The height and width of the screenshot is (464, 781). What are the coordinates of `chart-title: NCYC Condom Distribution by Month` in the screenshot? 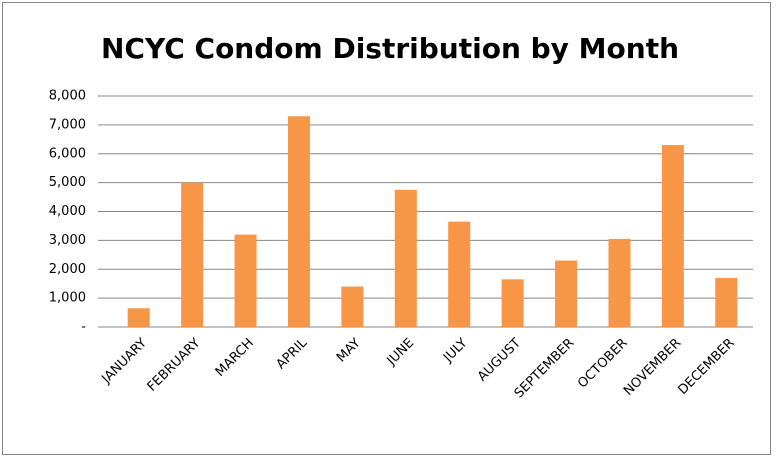 It's located at (390, 48).